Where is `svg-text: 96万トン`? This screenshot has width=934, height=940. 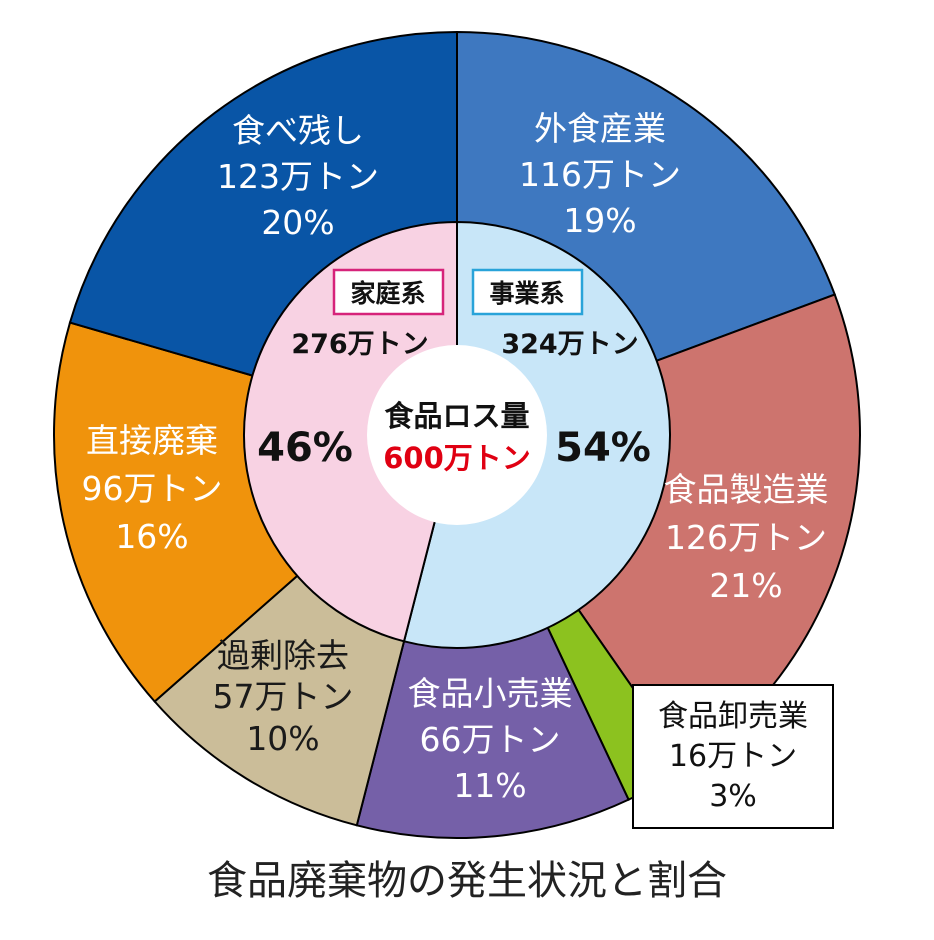 svg-text: 96万トン is located at coordinates (152, 488).